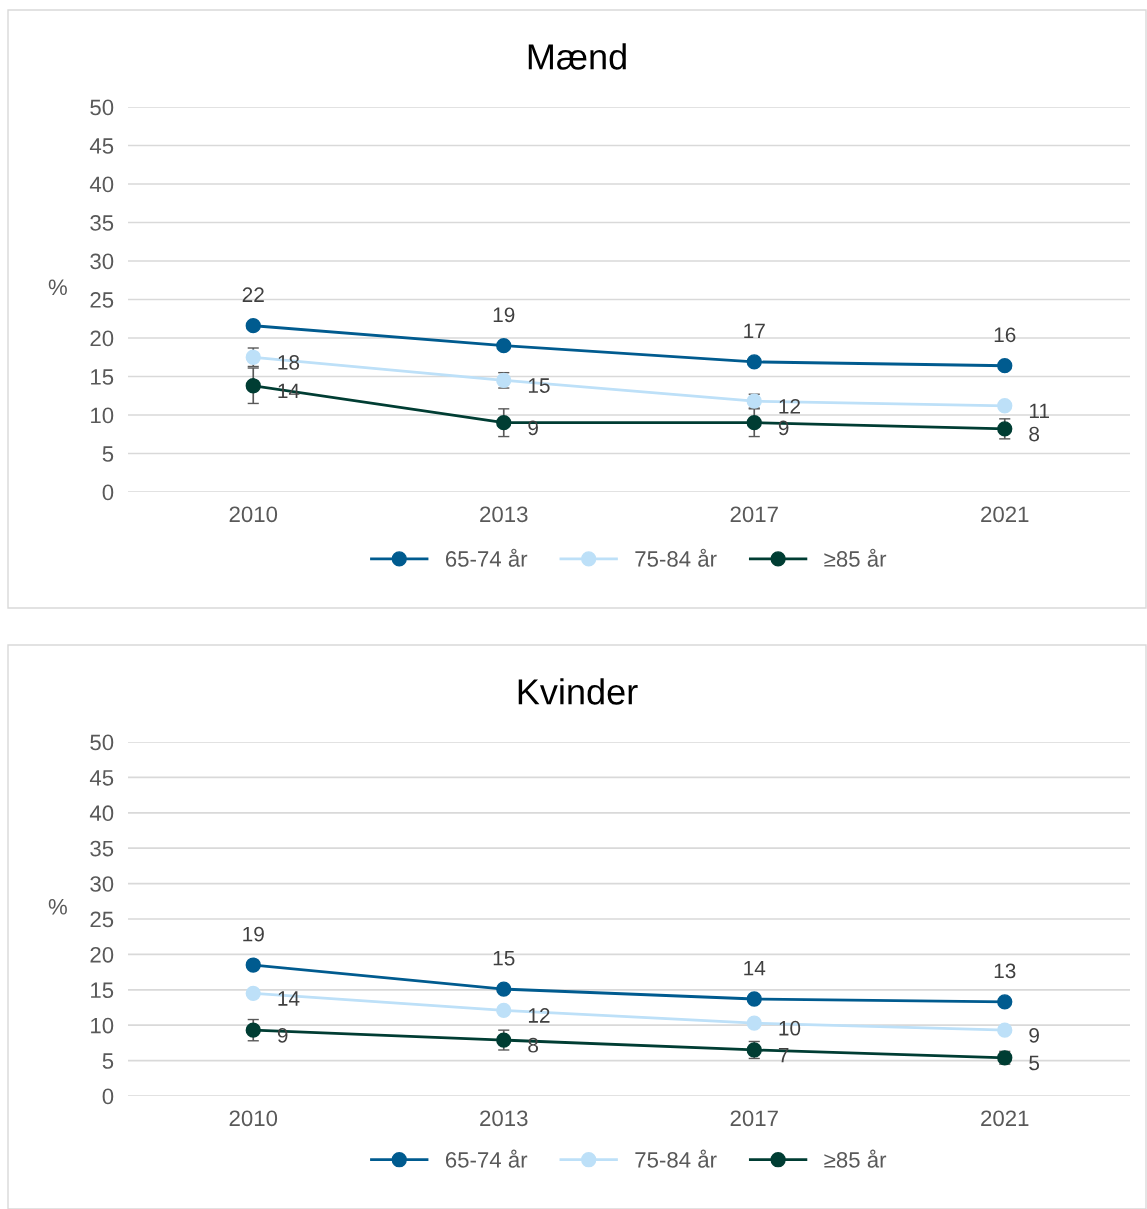  I want to click on data-label: 22, so click(253, 294).